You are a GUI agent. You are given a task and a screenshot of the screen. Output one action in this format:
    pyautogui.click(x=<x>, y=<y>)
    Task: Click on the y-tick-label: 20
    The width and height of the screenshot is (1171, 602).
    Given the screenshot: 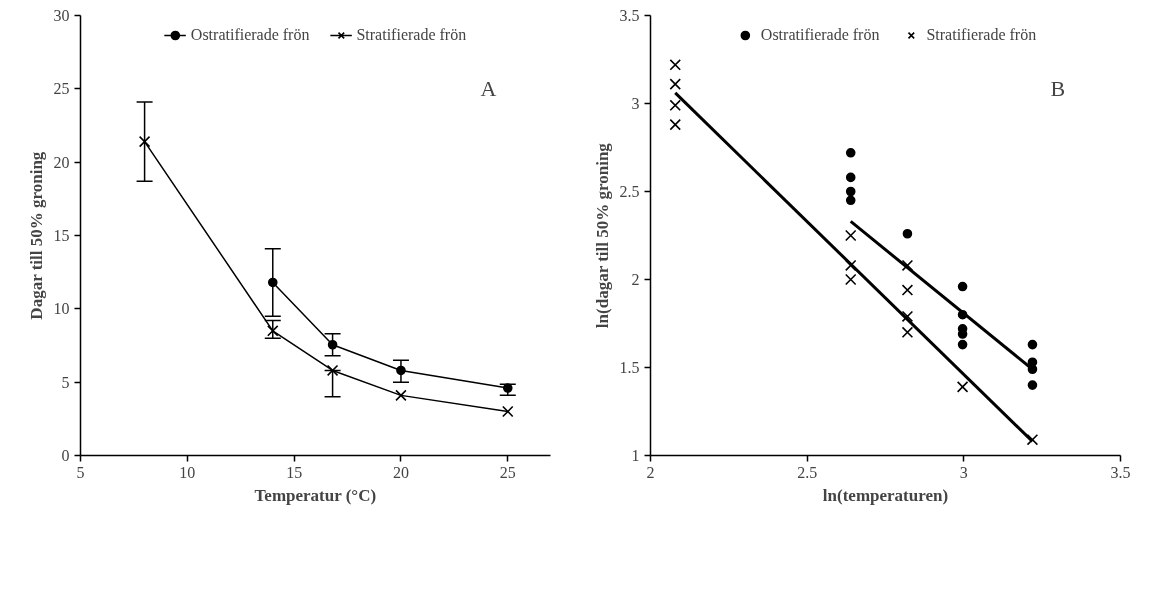 What is the action you would take?
    pyautogui.click(x=61, y=162)
    